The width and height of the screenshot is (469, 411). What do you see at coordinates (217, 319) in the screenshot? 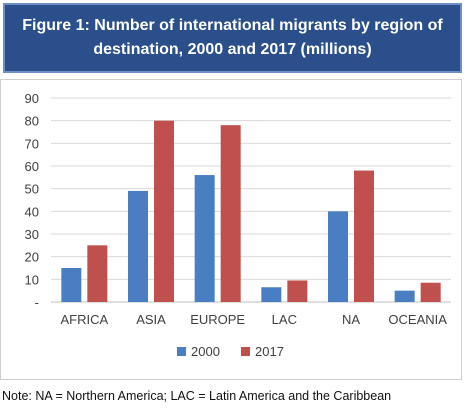
I see `x-tick-label: EUROPE` at bounding box center [217, 319].